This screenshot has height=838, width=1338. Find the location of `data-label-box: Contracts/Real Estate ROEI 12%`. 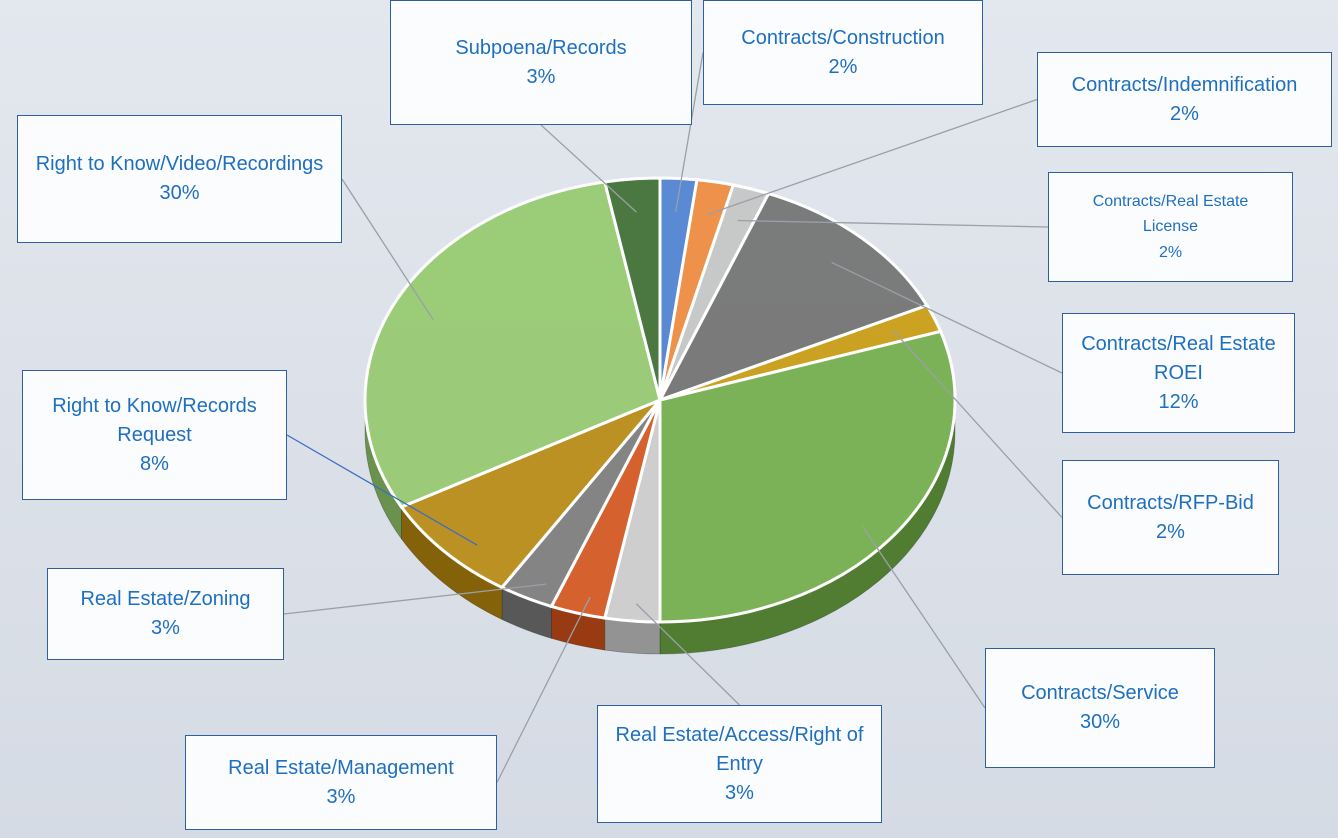

data-label-box: Contracts/Real Estate ROEI 12% is located at coordinates (1178, 373).